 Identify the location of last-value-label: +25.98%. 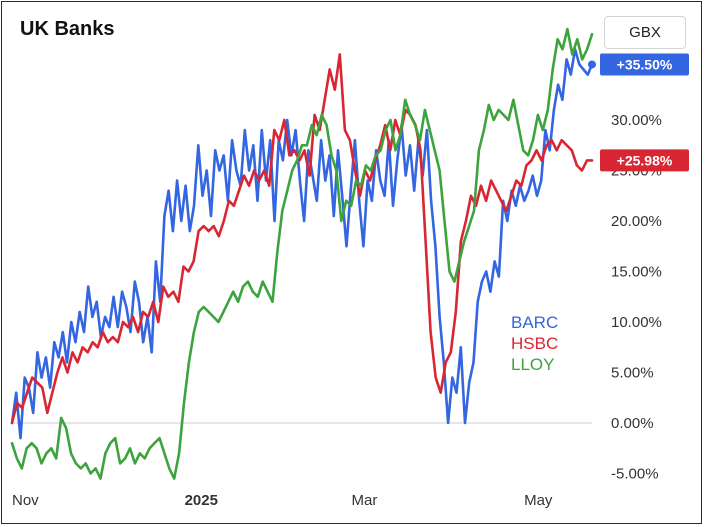
(645, 160).